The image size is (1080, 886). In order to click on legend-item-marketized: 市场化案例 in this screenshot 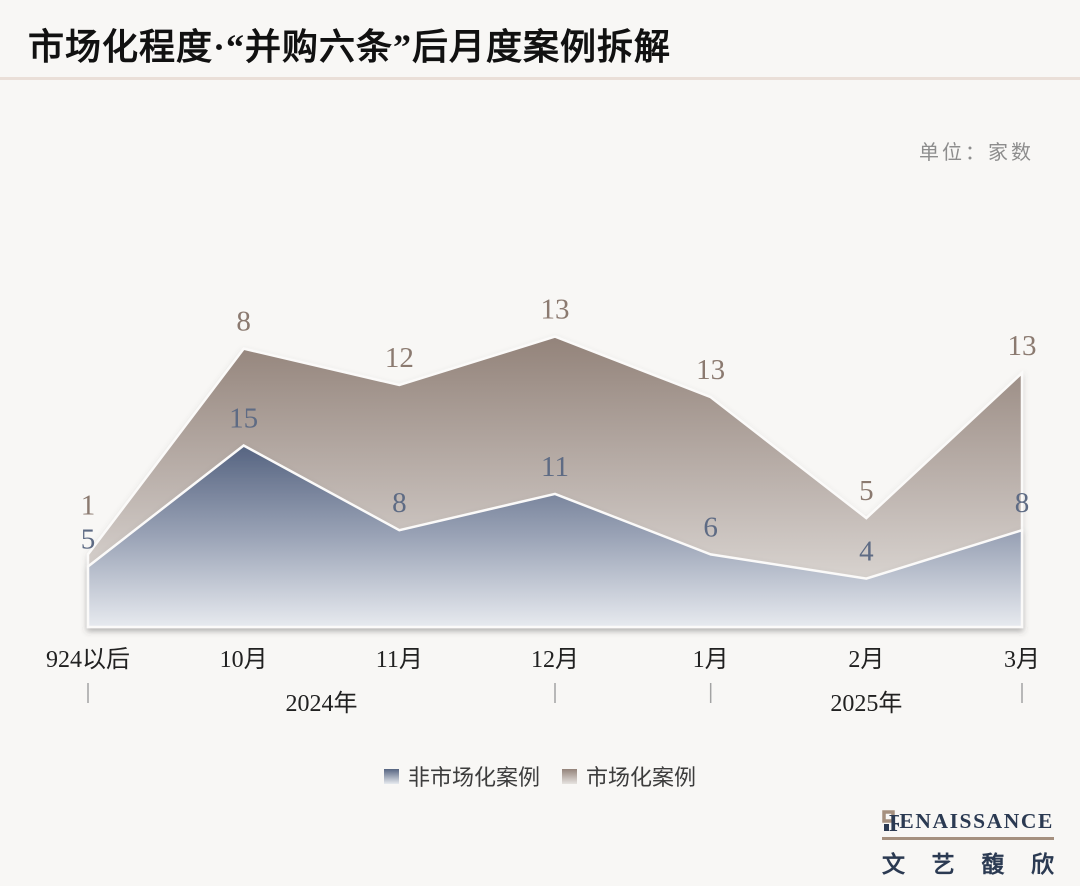, I will do `click(629, 776)`.